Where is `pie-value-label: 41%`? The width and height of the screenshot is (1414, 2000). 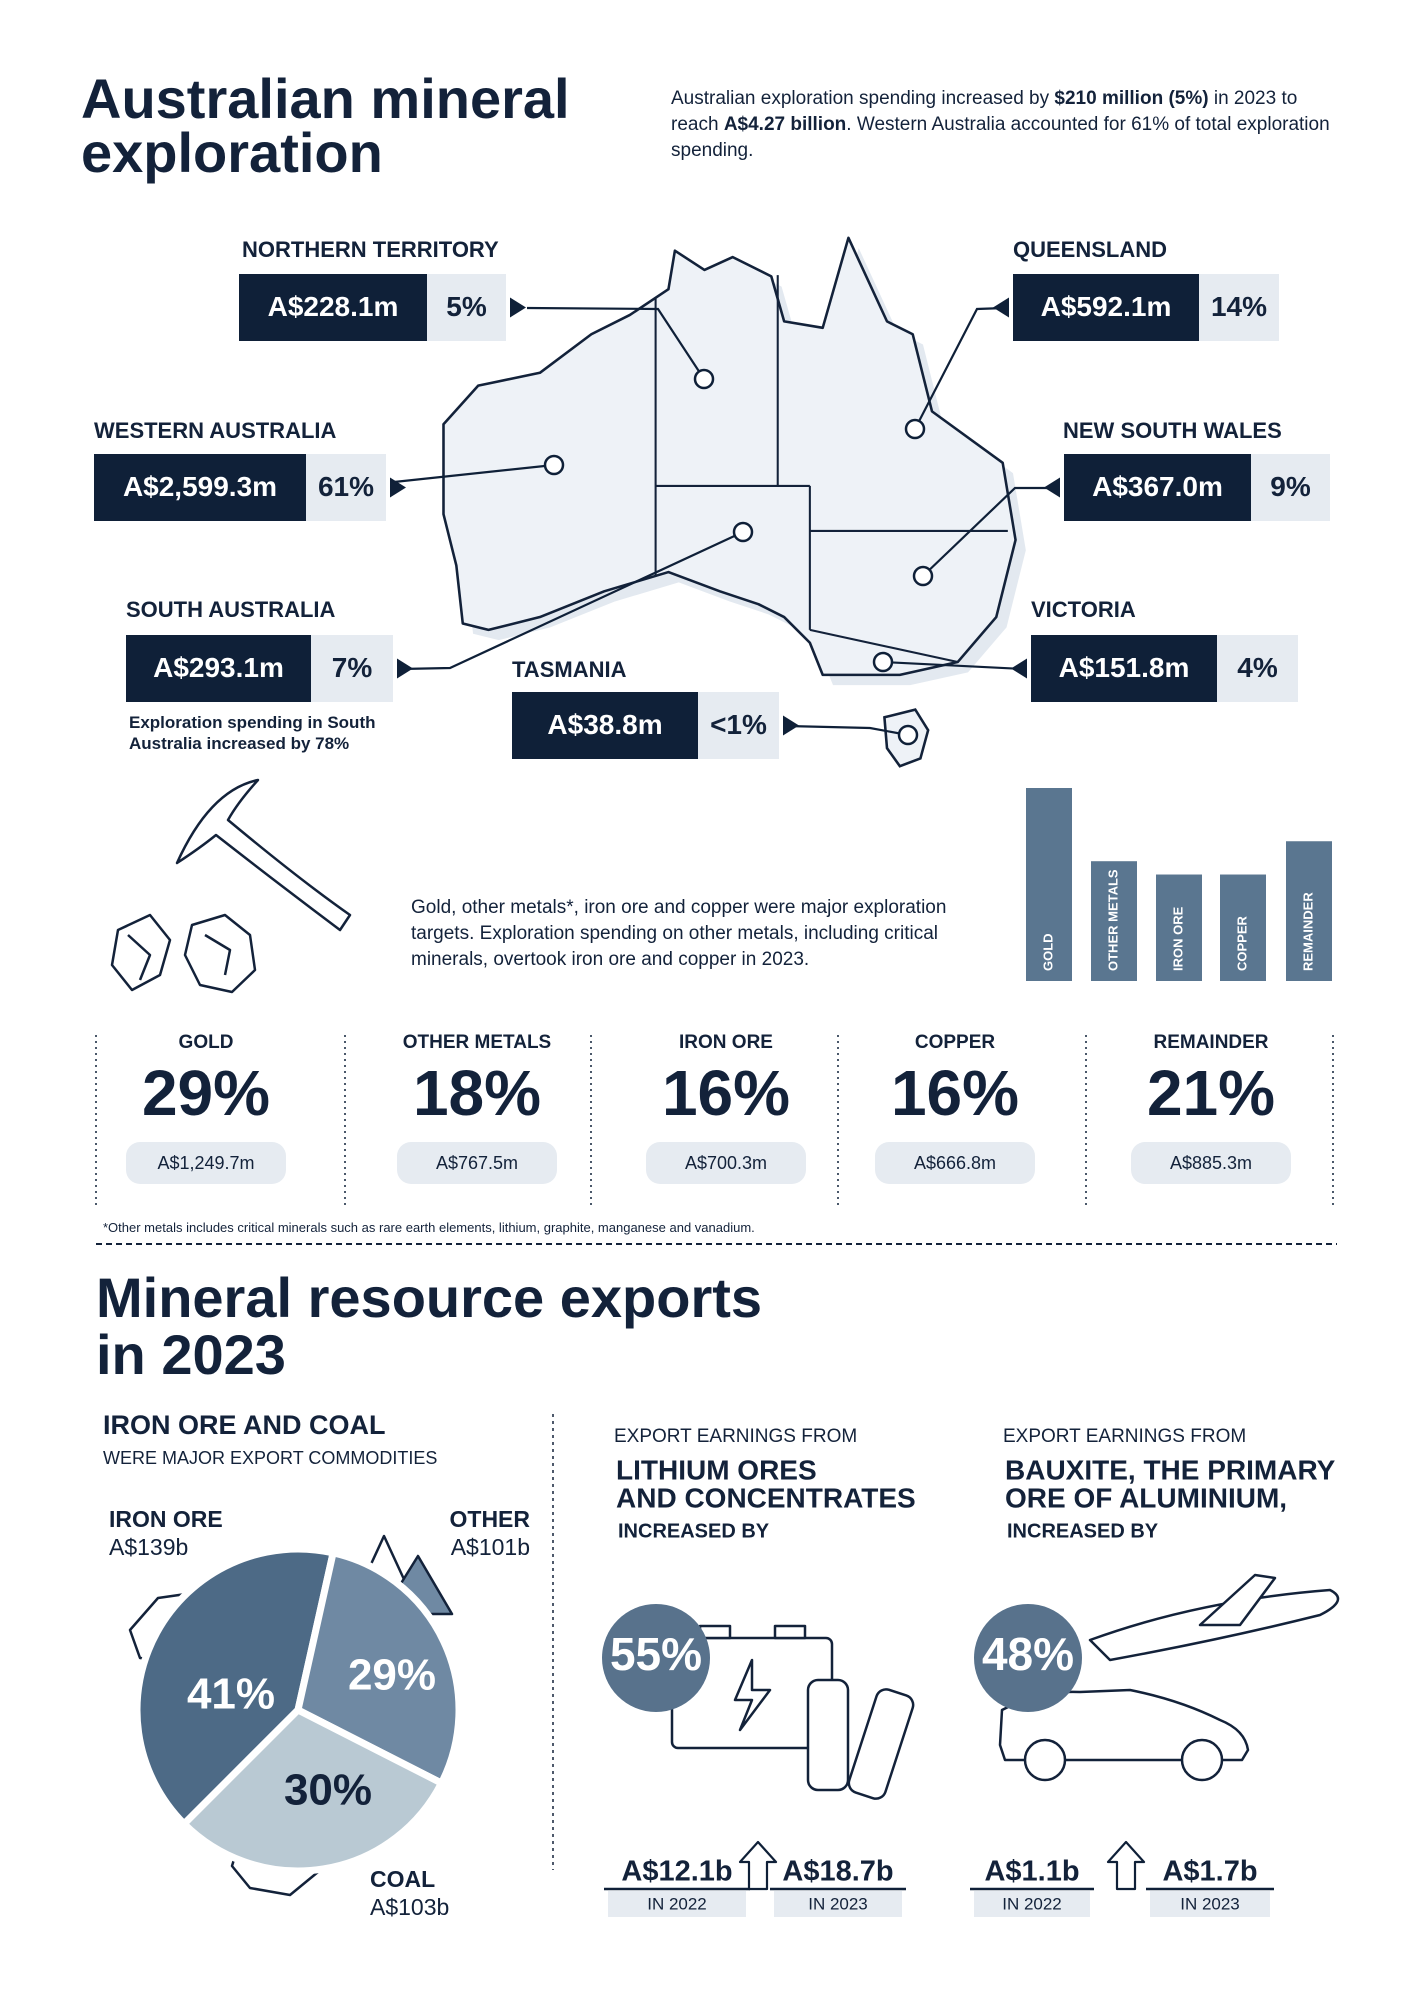 pie-value-label: 41% is located at coordinates (231, 1694).